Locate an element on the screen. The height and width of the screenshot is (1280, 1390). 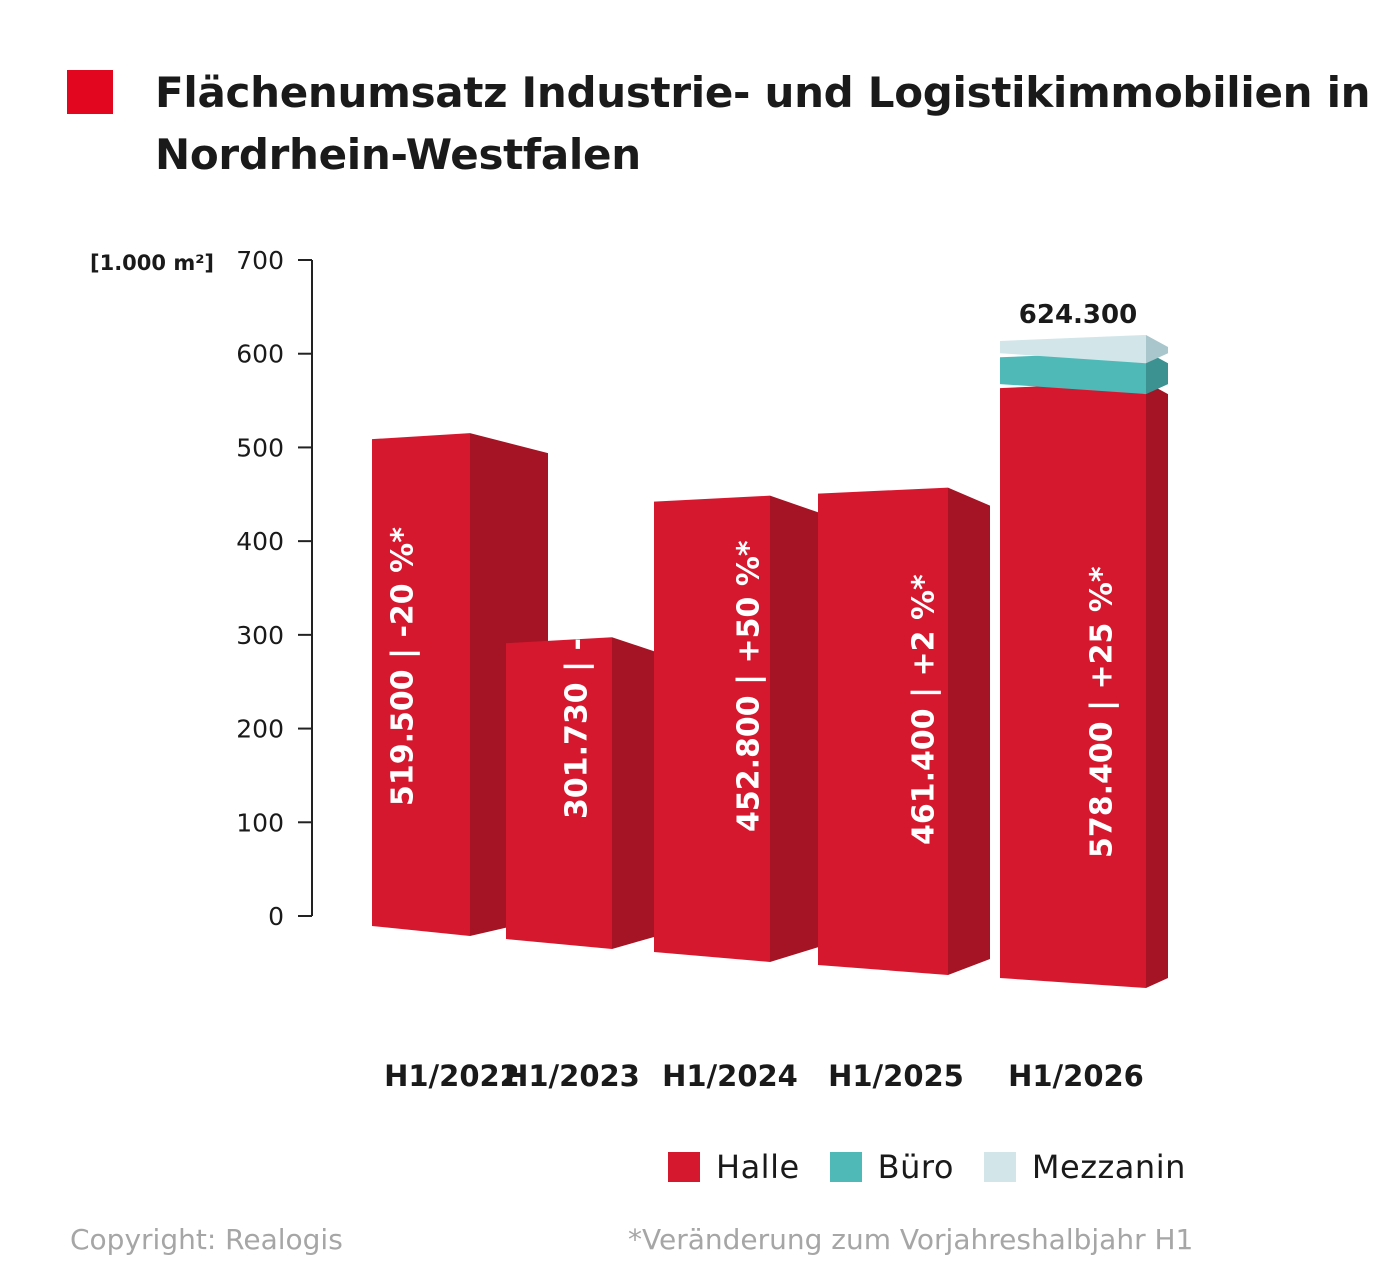
bar-value-label: 519.500 | -20 %* is located at coordinates (403, 666).